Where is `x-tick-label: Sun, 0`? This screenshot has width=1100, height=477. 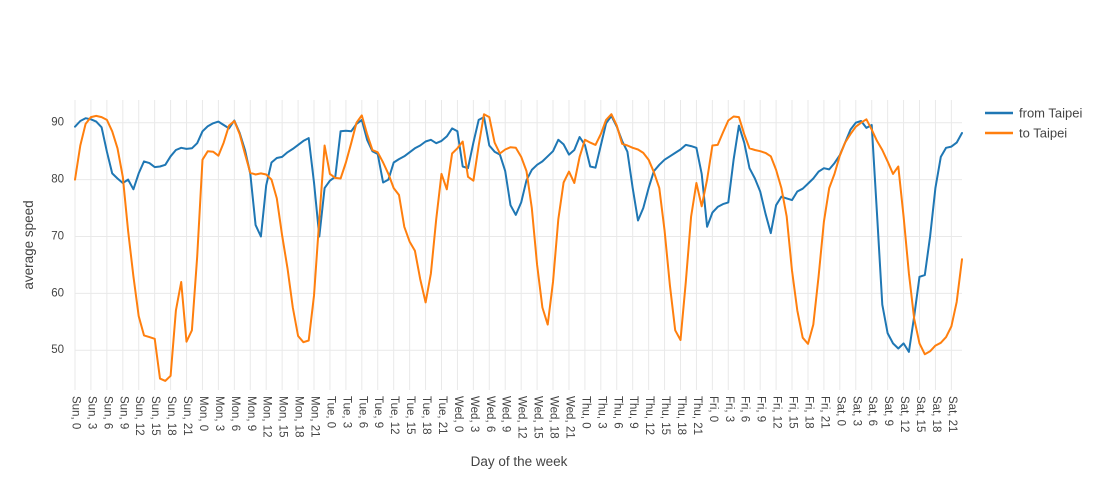 x-tick-label: Sun, 0 is located at coordinates (76, 412).